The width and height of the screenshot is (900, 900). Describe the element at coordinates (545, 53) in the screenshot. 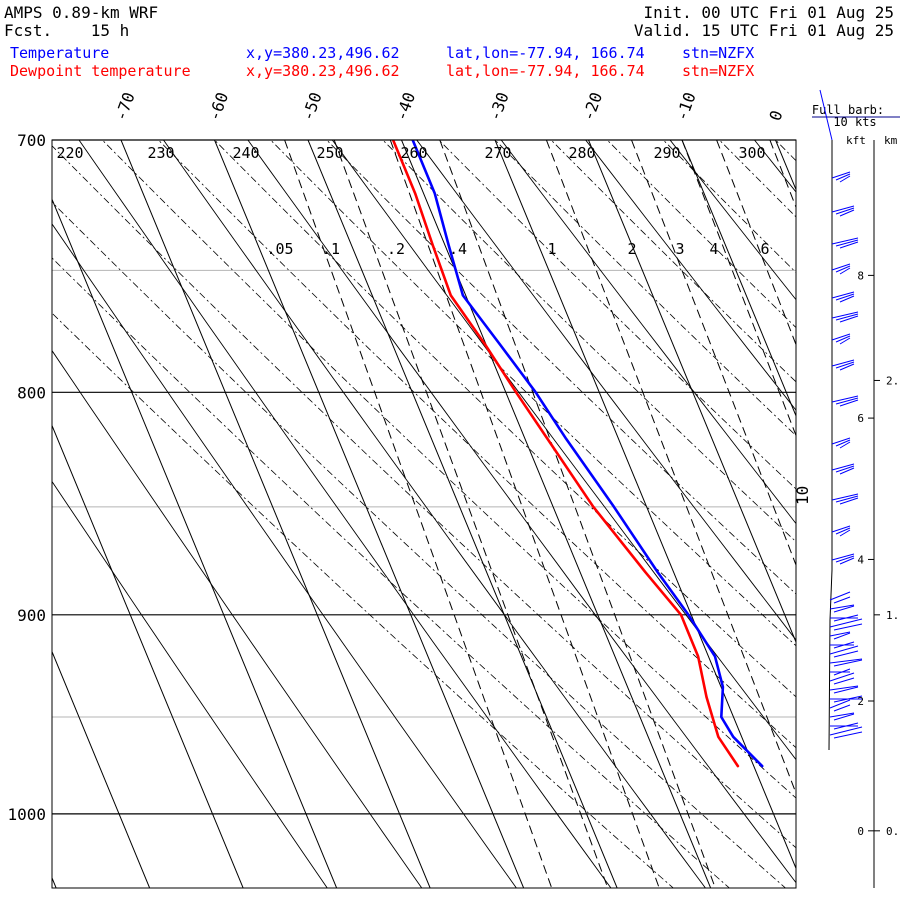

I see `temperature-latlon: lat,lon=-77.94, 166.74` at that location.